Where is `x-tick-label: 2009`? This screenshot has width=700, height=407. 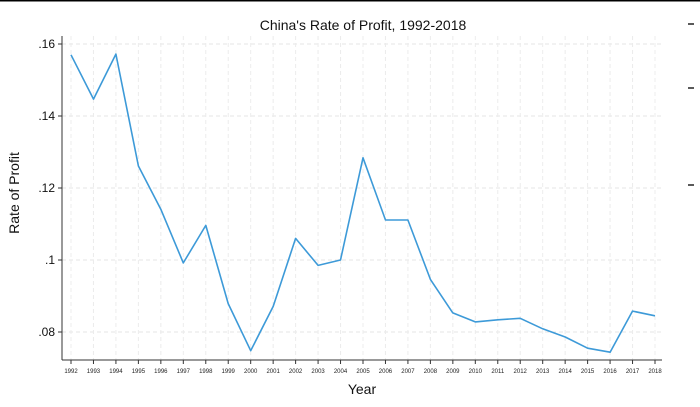
x-tick-label: 2009 is located at coordinates (453, 372).